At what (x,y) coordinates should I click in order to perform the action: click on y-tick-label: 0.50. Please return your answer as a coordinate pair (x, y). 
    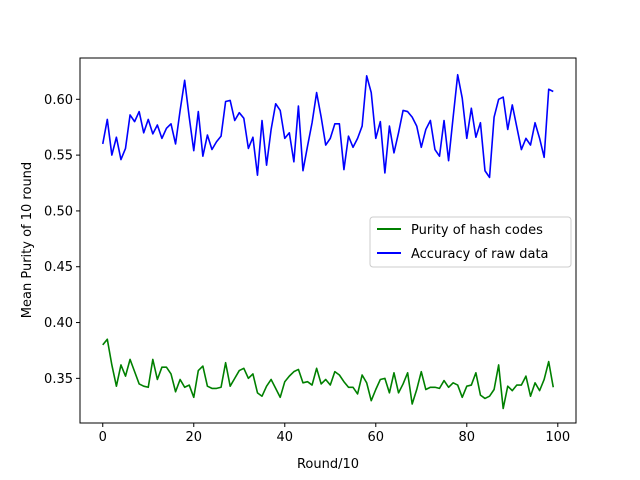
    Looking at the image, I should click on (58, 211).